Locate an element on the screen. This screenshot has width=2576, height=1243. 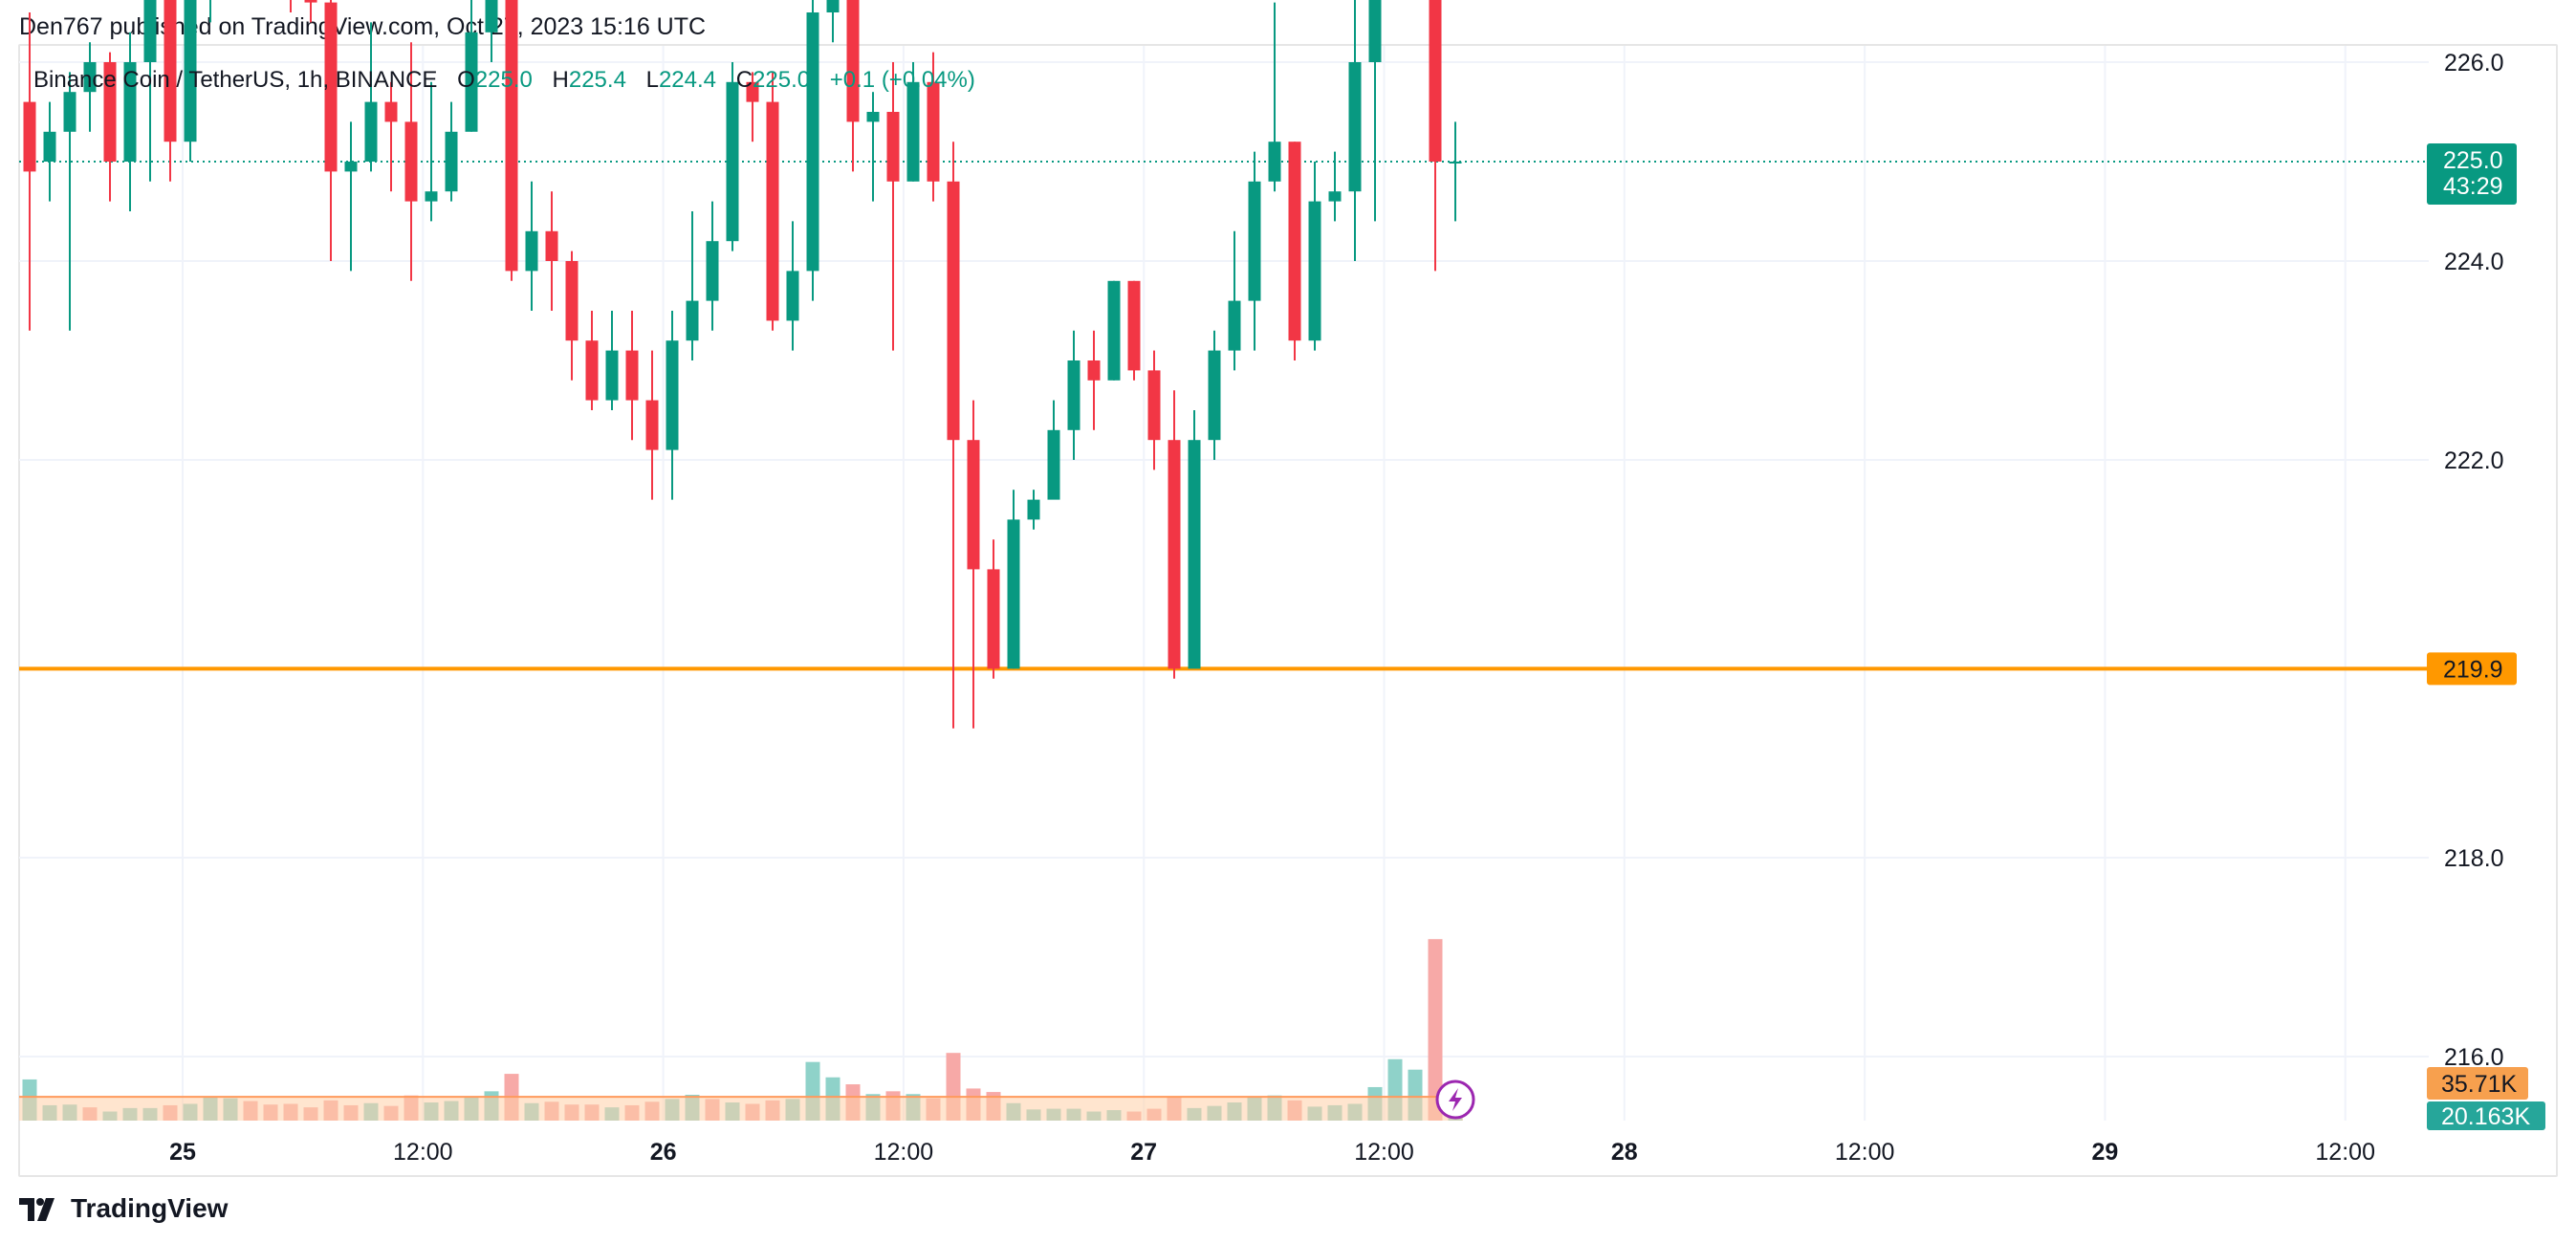
time-tick-label: 29 is located at coordinates (2104, 1152).